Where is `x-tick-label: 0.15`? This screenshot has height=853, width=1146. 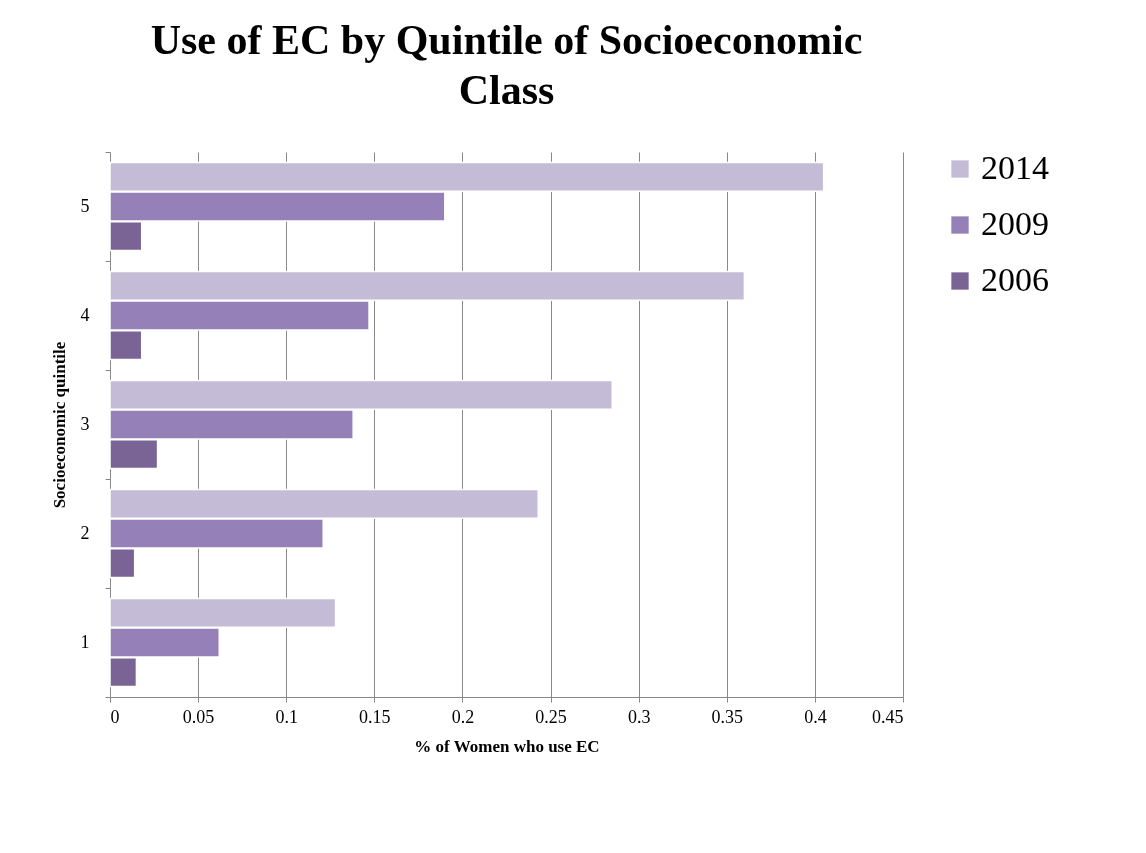 x-tick-label: 0.15 is located at coordinates (375, 716).